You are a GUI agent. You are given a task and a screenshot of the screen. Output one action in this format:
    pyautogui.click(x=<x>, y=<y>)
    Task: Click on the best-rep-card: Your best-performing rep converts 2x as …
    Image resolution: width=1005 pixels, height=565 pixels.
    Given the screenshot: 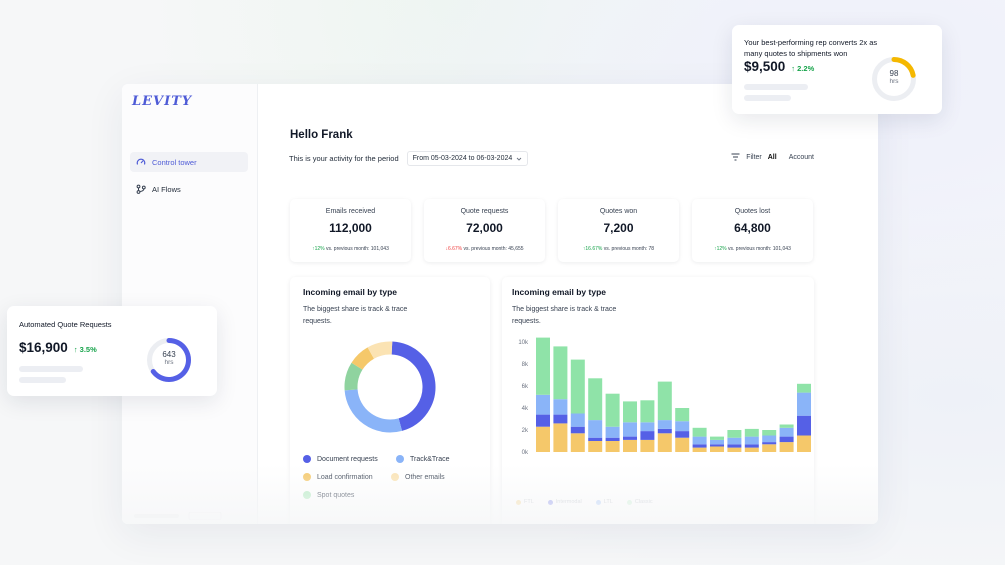 What is the action you would take?
    pyautogui.click(x=837, y=69)
    